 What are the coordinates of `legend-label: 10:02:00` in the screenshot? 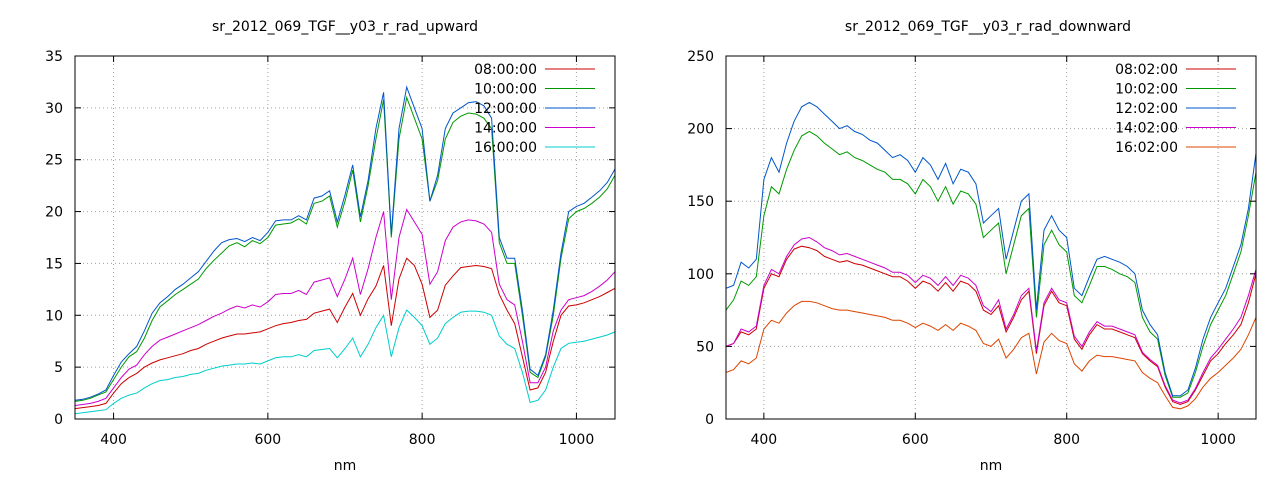 It's located at (1146, 90).